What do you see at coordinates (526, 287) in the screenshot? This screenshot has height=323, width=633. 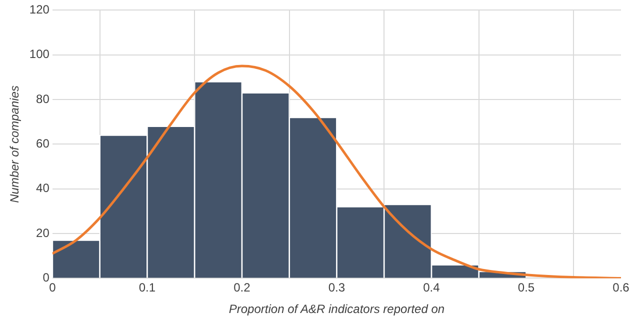 I see `x-tick-label: 0.5` at bounding box center [526, 287].